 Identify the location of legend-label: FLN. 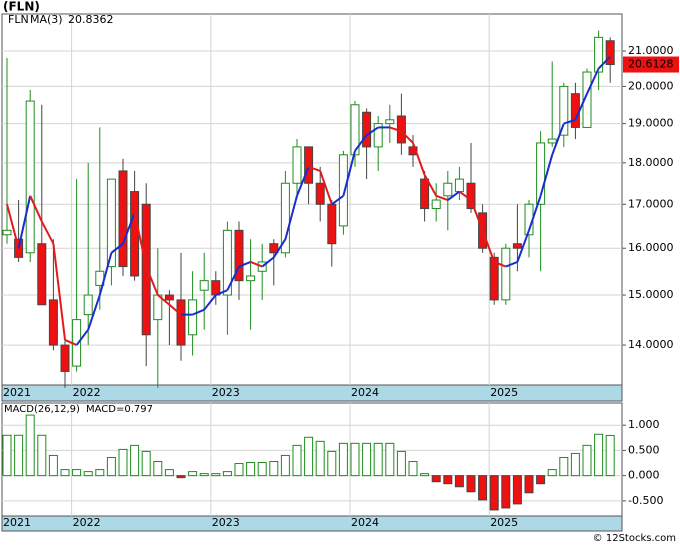
(18, 19).